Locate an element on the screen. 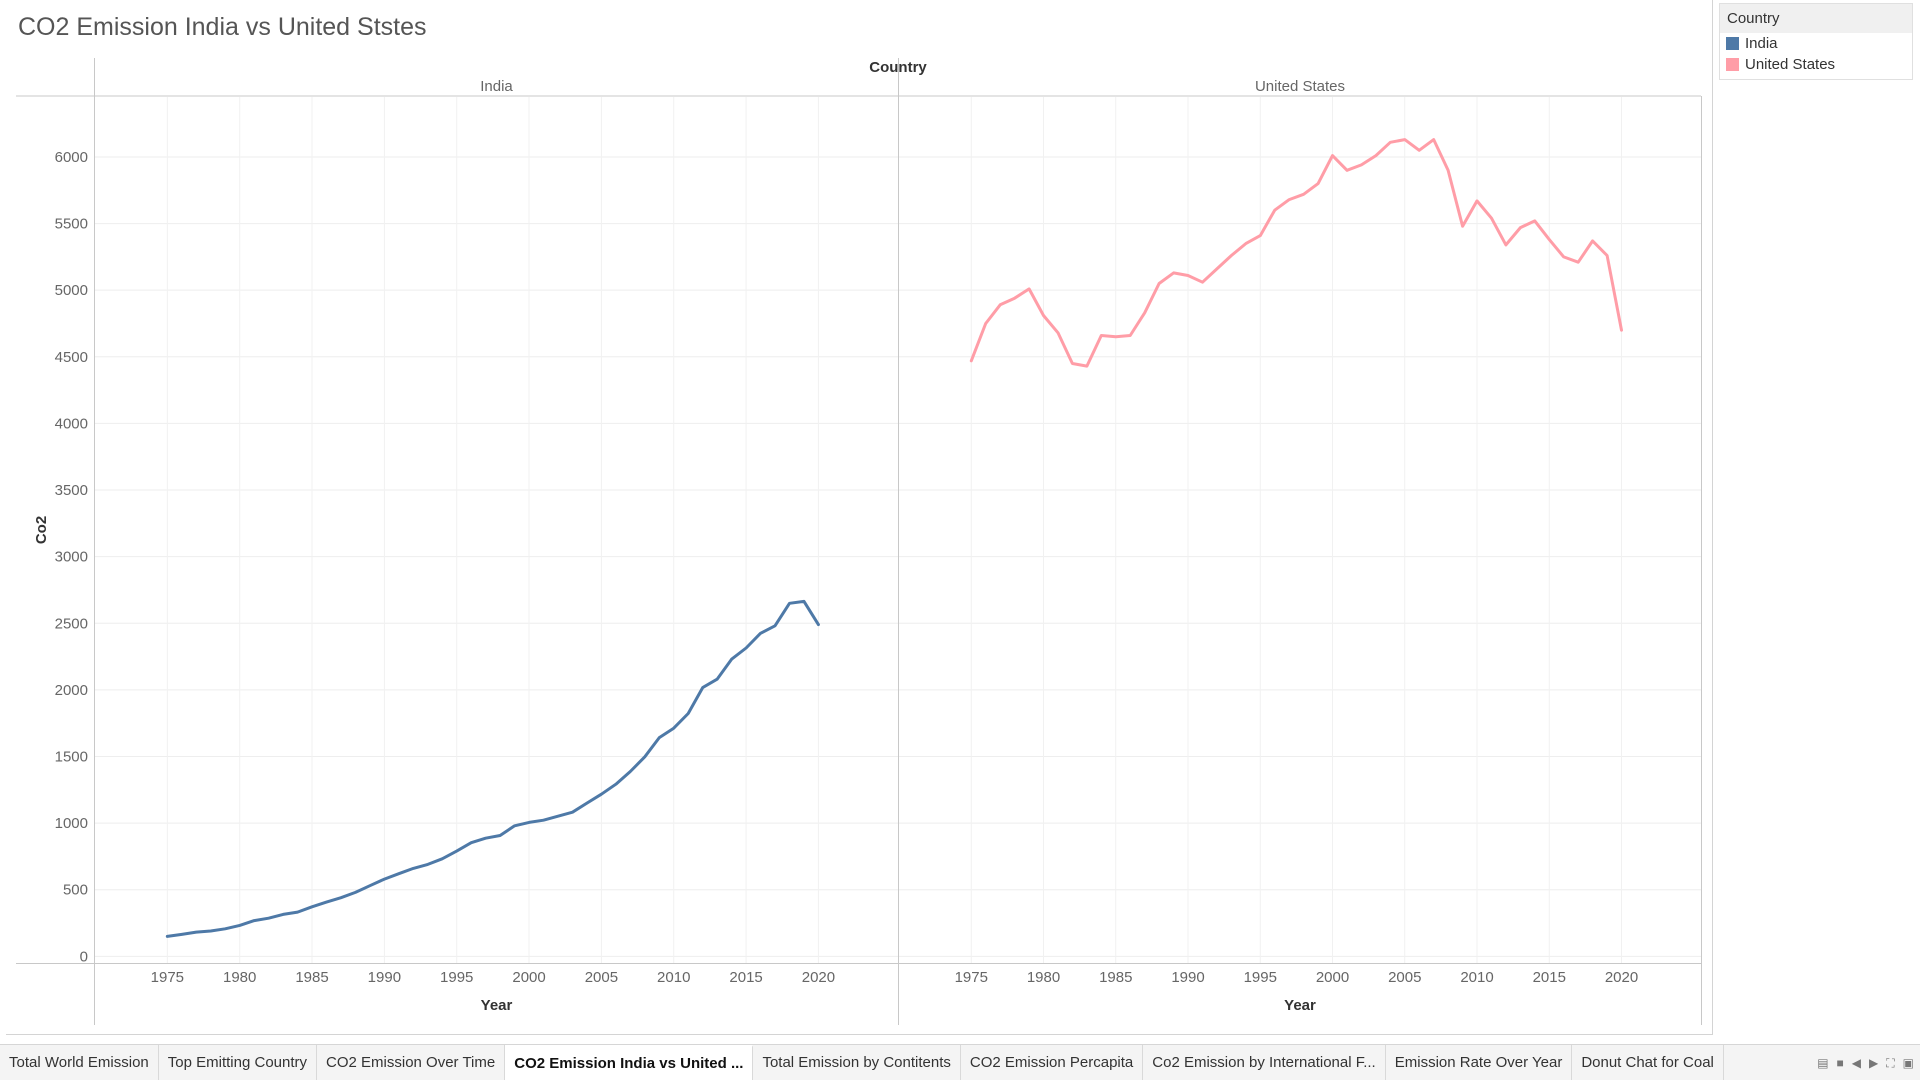 The width and height of the screenshot is (1920, 1080). legend-swatch-india is located at coordinates (1732, 43).